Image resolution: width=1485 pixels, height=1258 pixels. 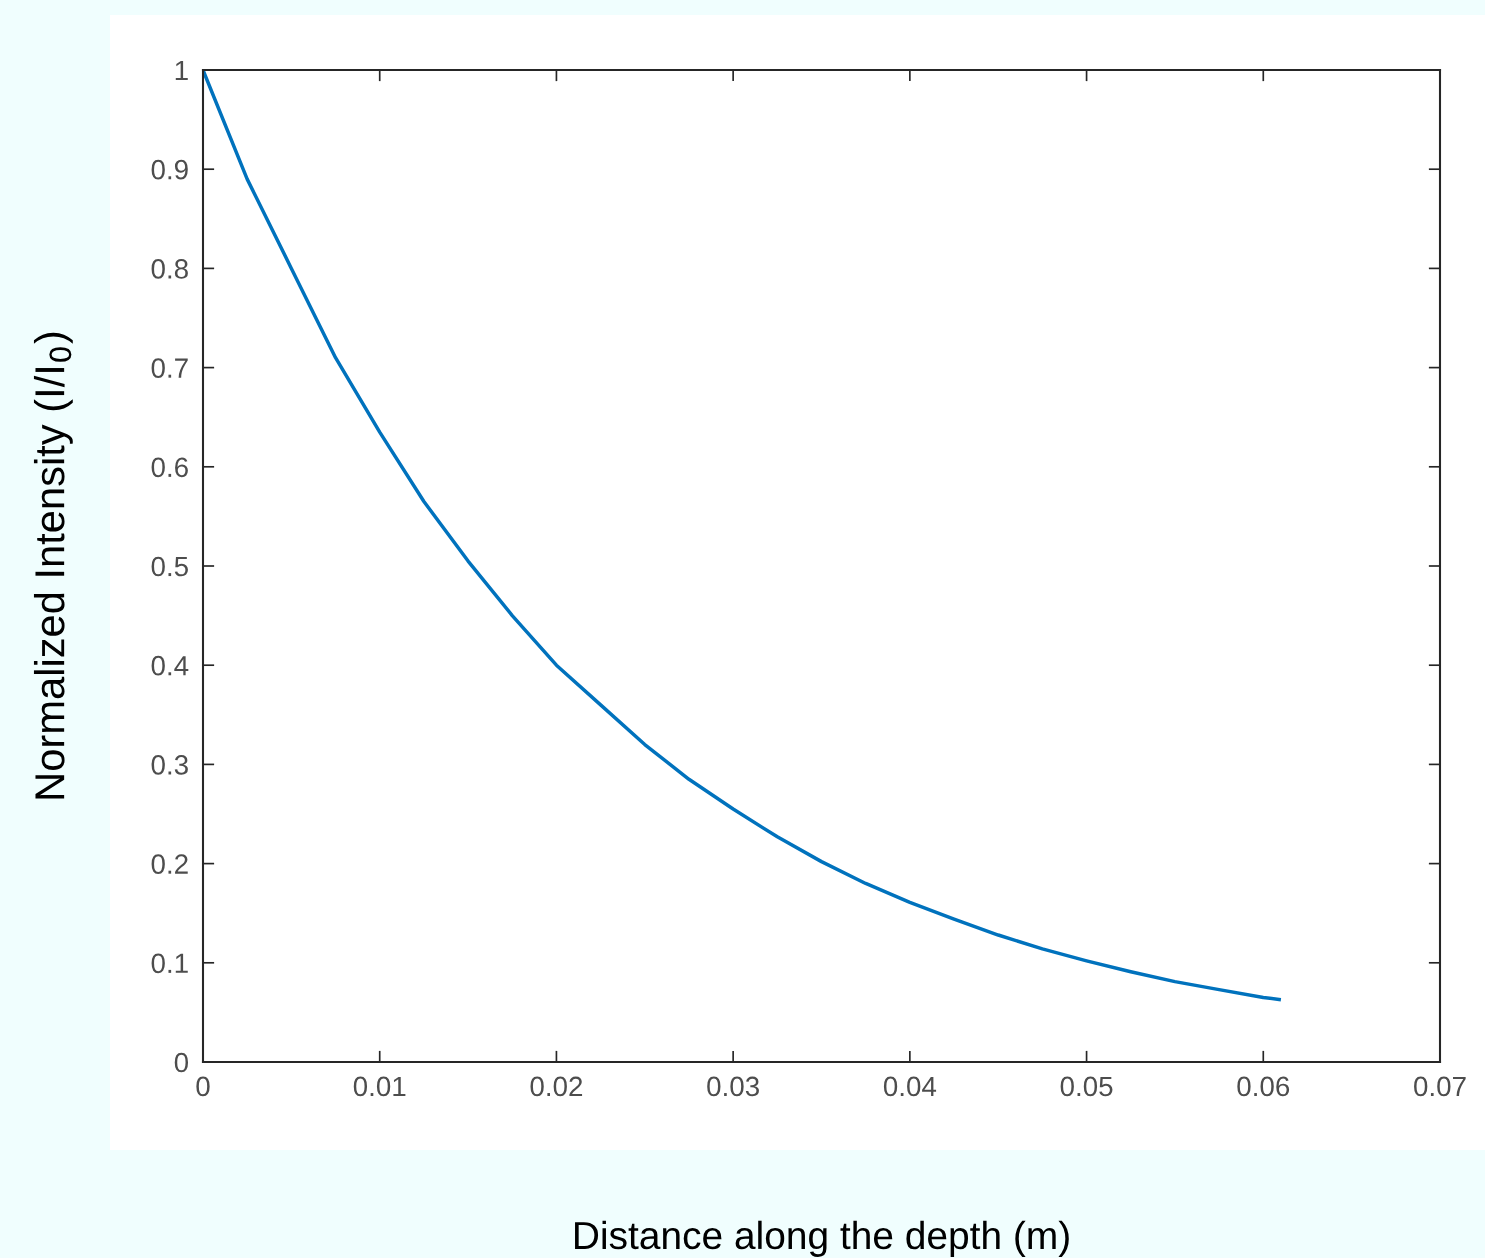 I want to click on y-tick-label: 0.3, so click(x=169, y=765).